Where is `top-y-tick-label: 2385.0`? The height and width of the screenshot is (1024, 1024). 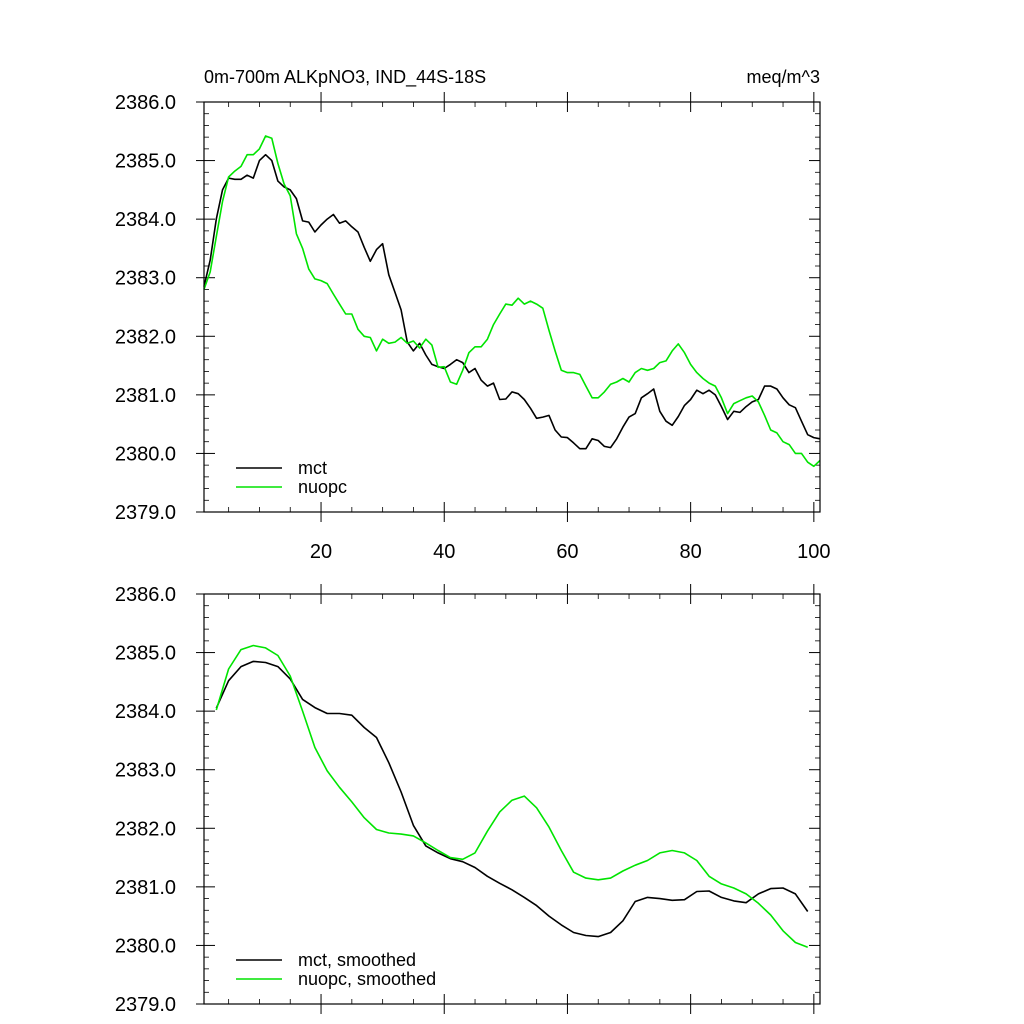
top-y-tick-label: 2385.0 is located at coordinates (145, 162).